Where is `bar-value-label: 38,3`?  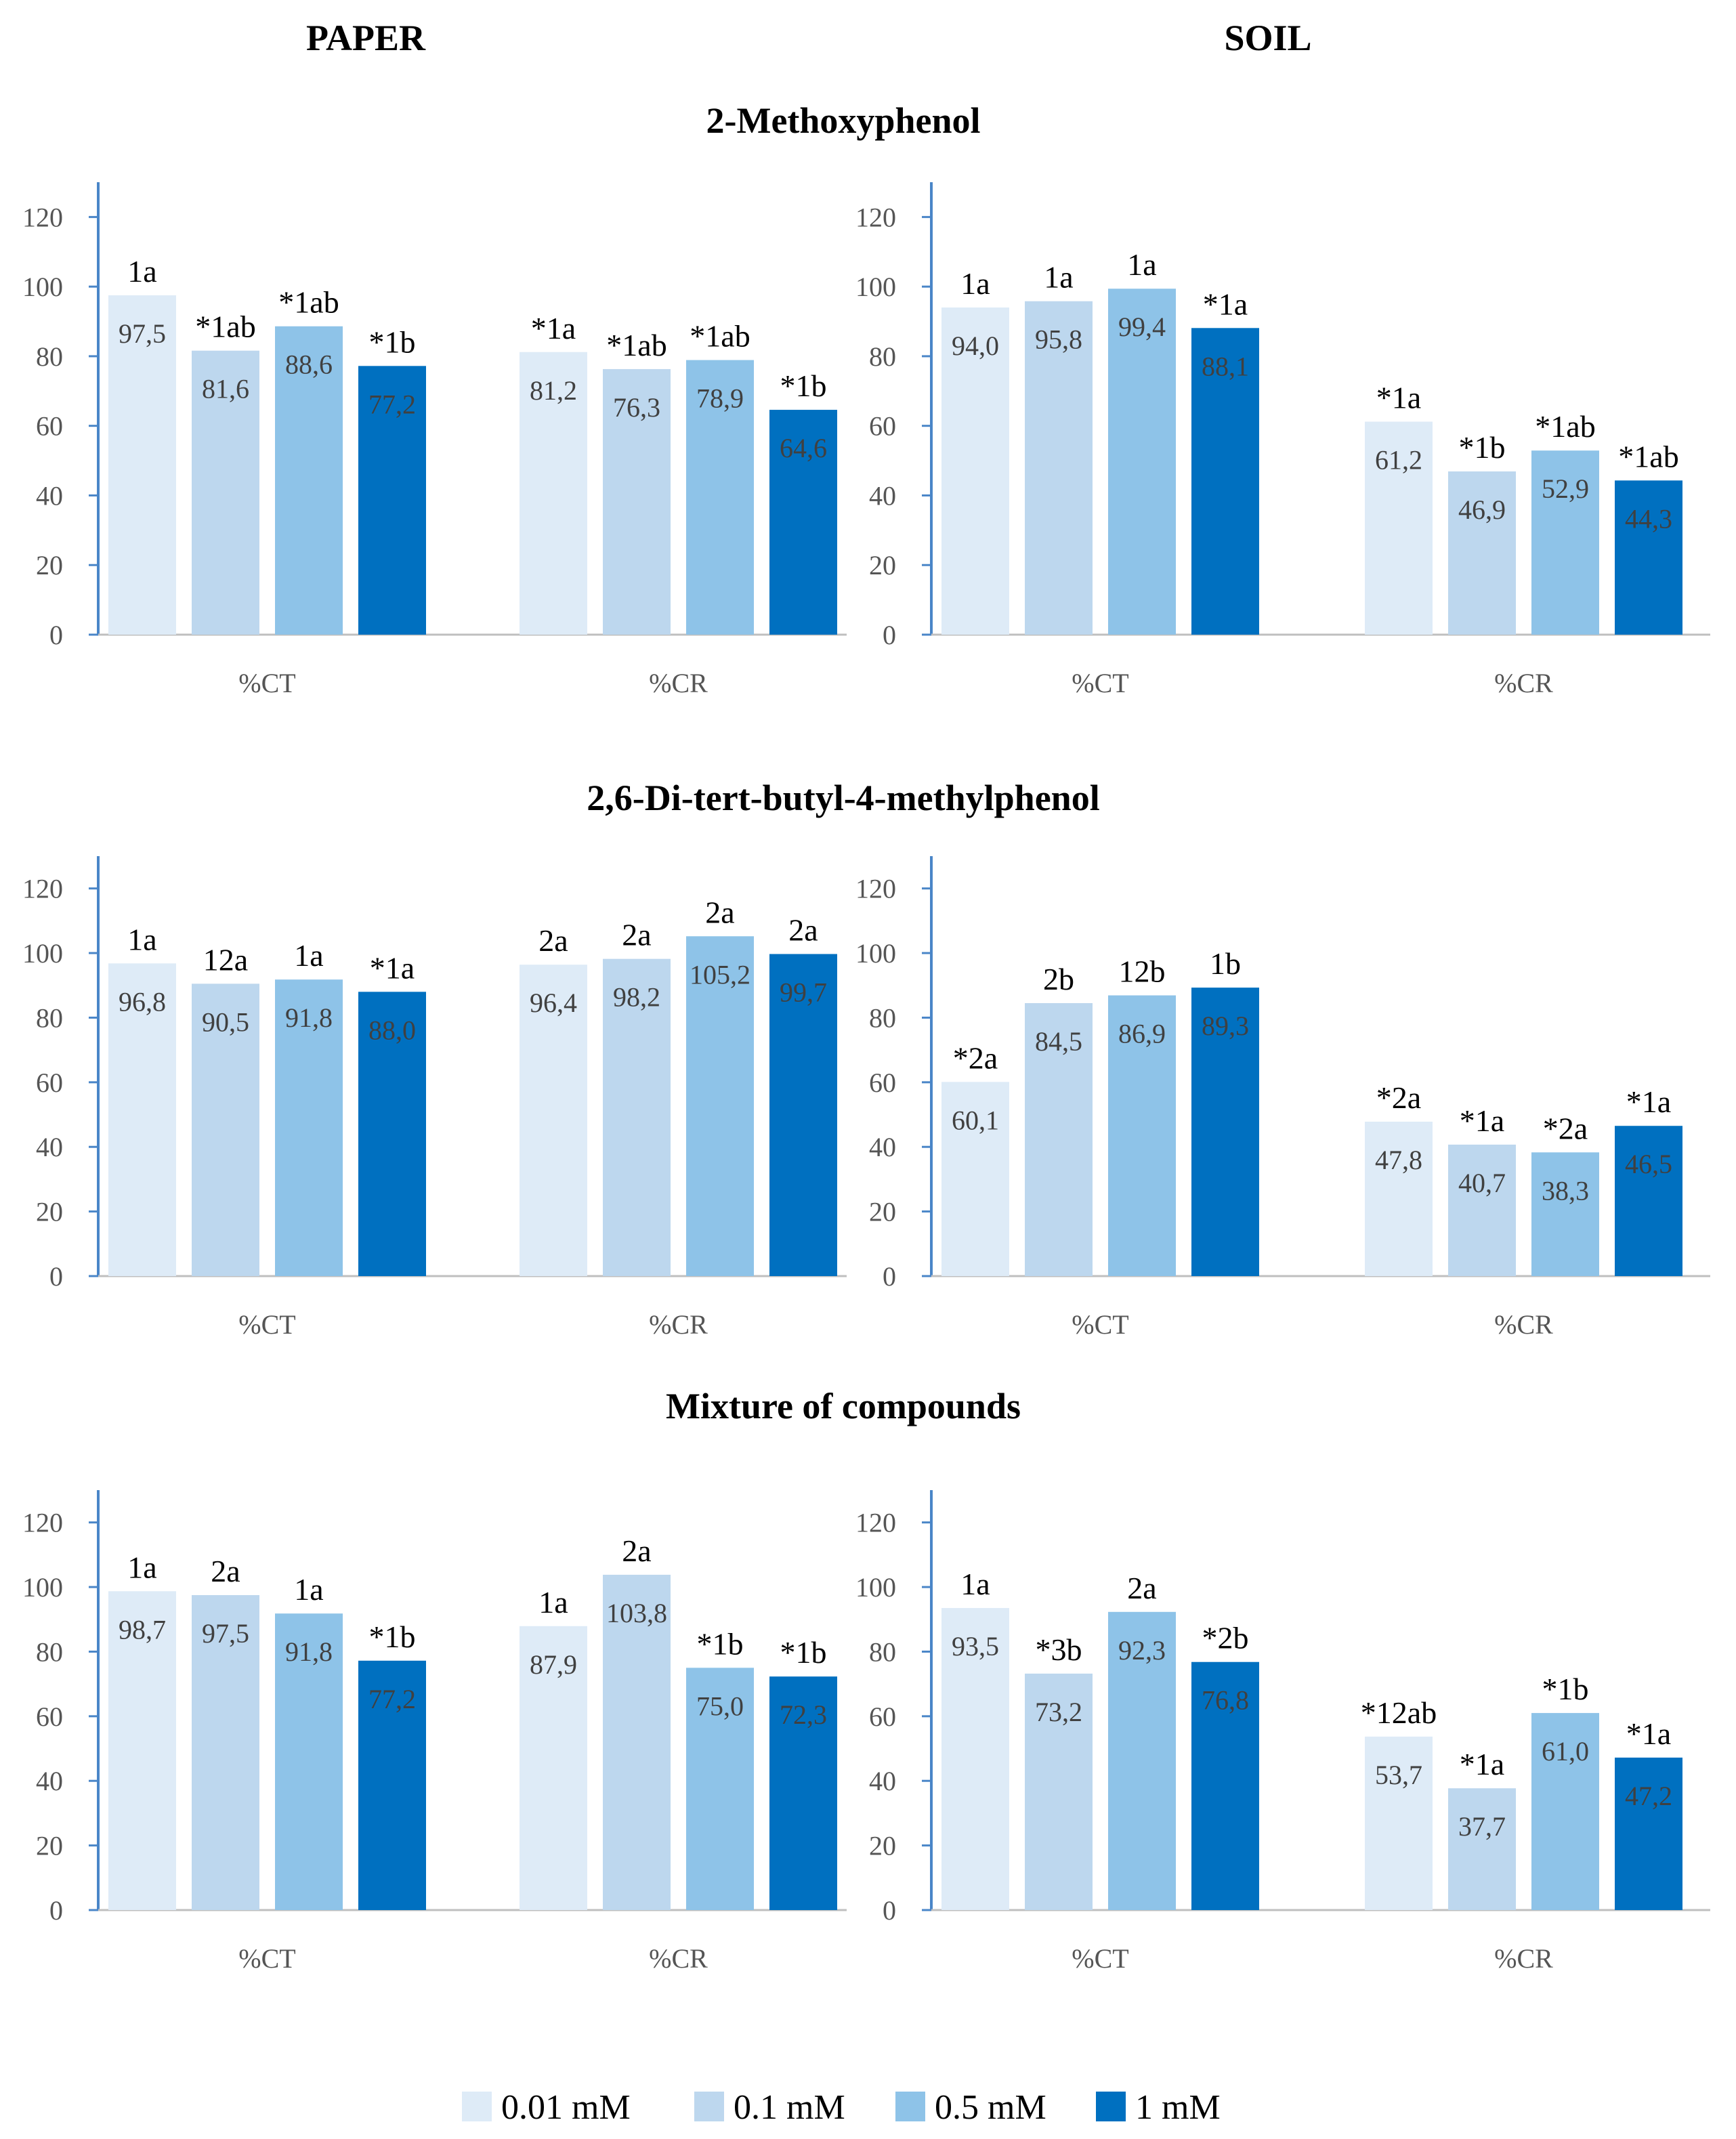
bar-value-label: 38,3 is located at coordinates (1565, 1191).